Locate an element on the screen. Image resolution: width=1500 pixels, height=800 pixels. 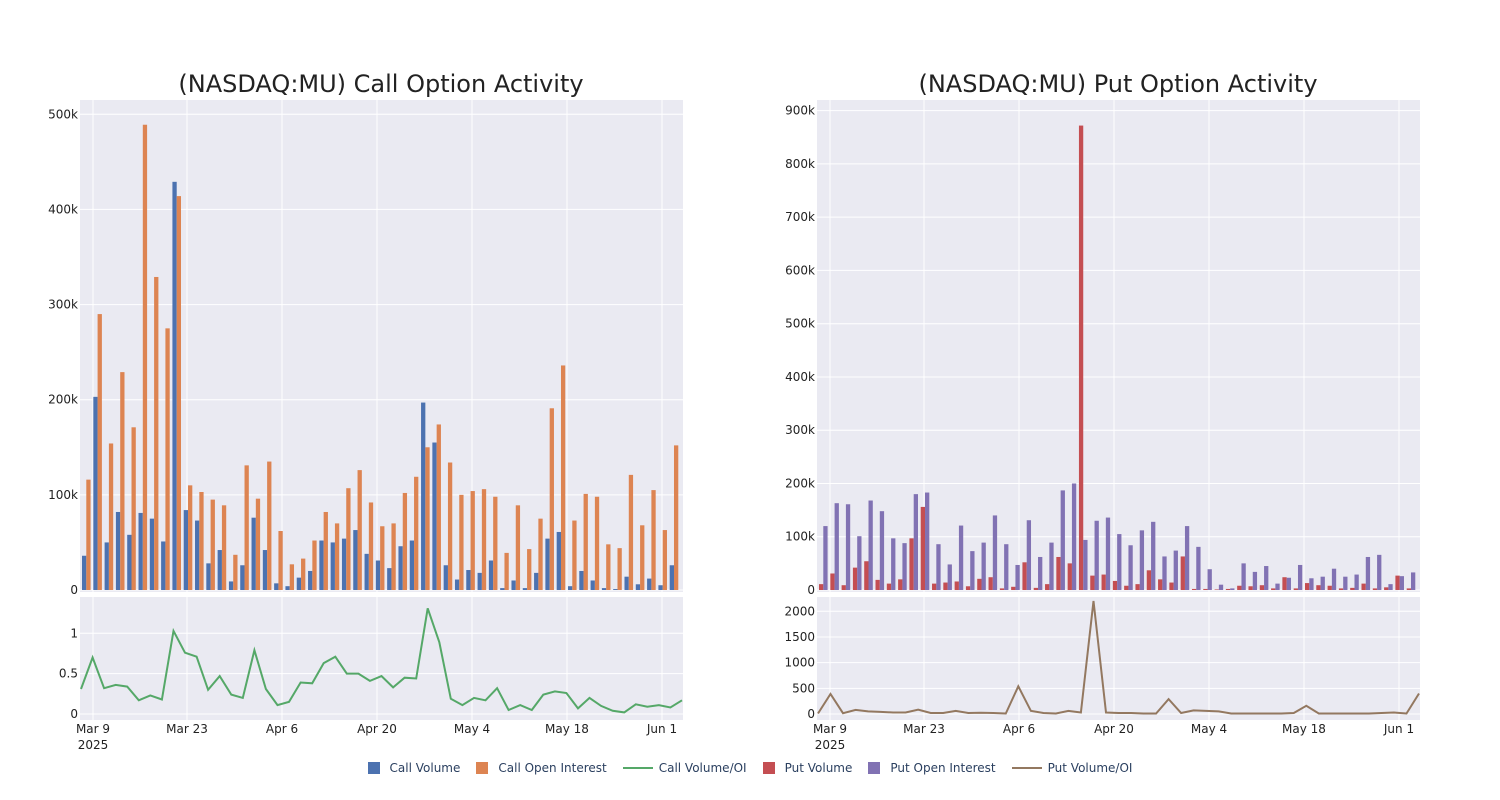
call-ratio-line is located at coordinates (381, 660).